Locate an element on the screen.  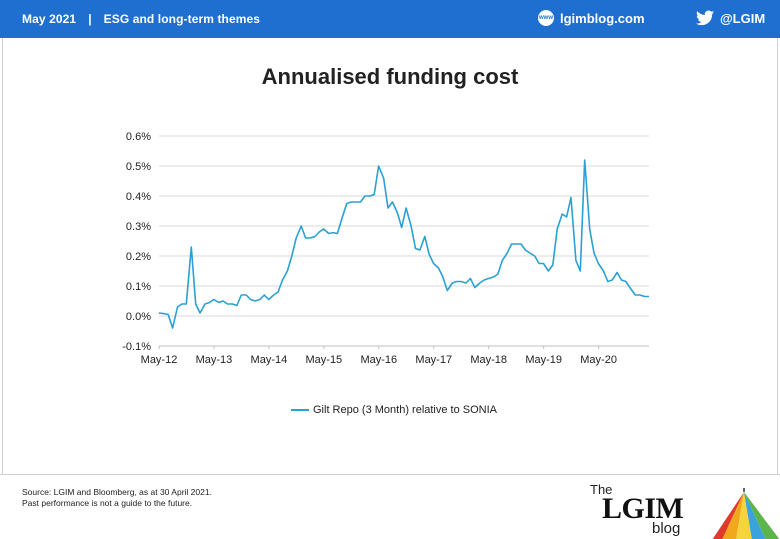
www-icon: www is located at coordinates (546, 18).